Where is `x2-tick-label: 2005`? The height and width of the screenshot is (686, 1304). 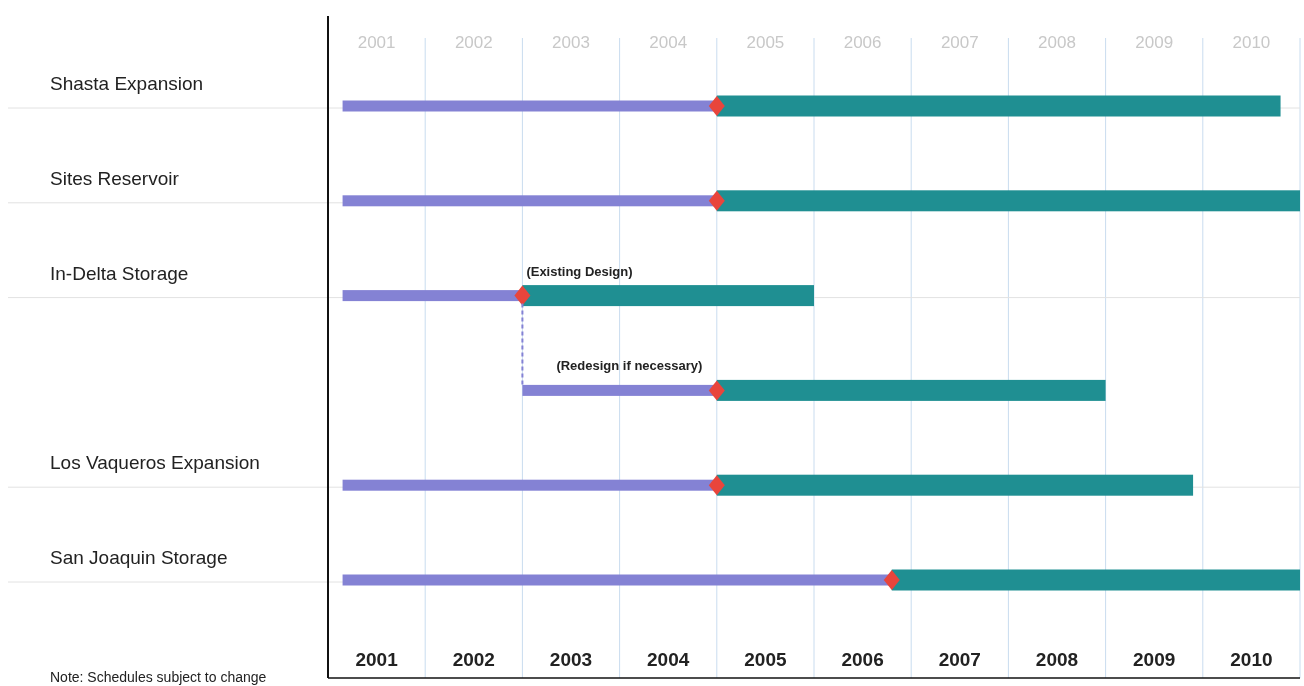
x2-tick-label: 2005 is located at coordinates (765, 659).